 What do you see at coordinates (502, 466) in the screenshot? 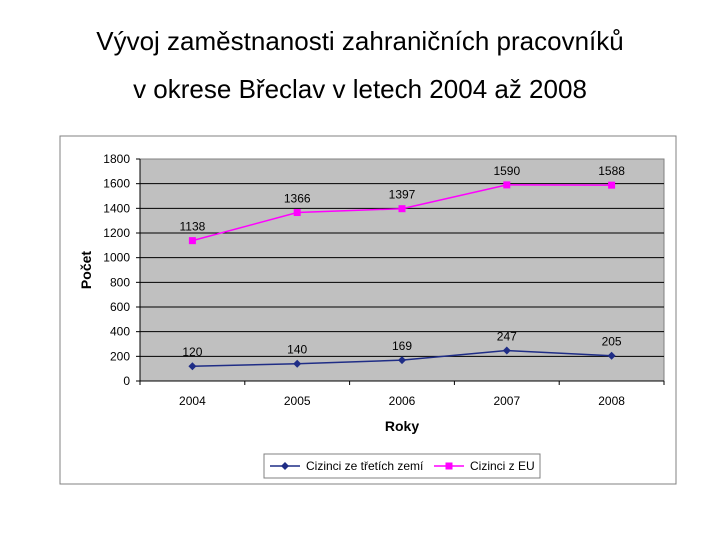
I see `legend-label: Cizinci z EU` at bounding box center [502, 466].